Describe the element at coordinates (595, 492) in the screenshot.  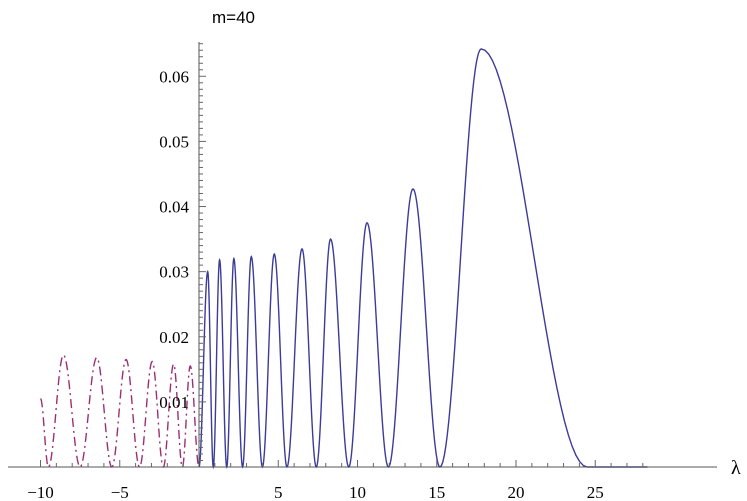
I see `x-tick-label: 25` at that location.